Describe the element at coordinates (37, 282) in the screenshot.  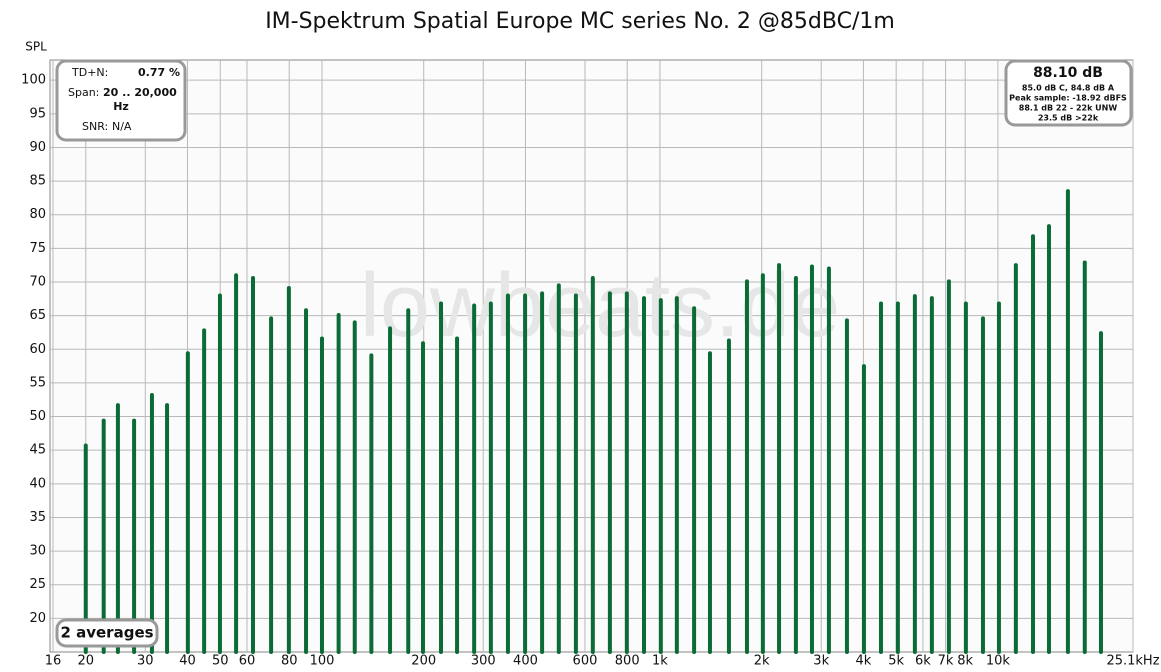
I see `y-tick-label: 70` at that location.